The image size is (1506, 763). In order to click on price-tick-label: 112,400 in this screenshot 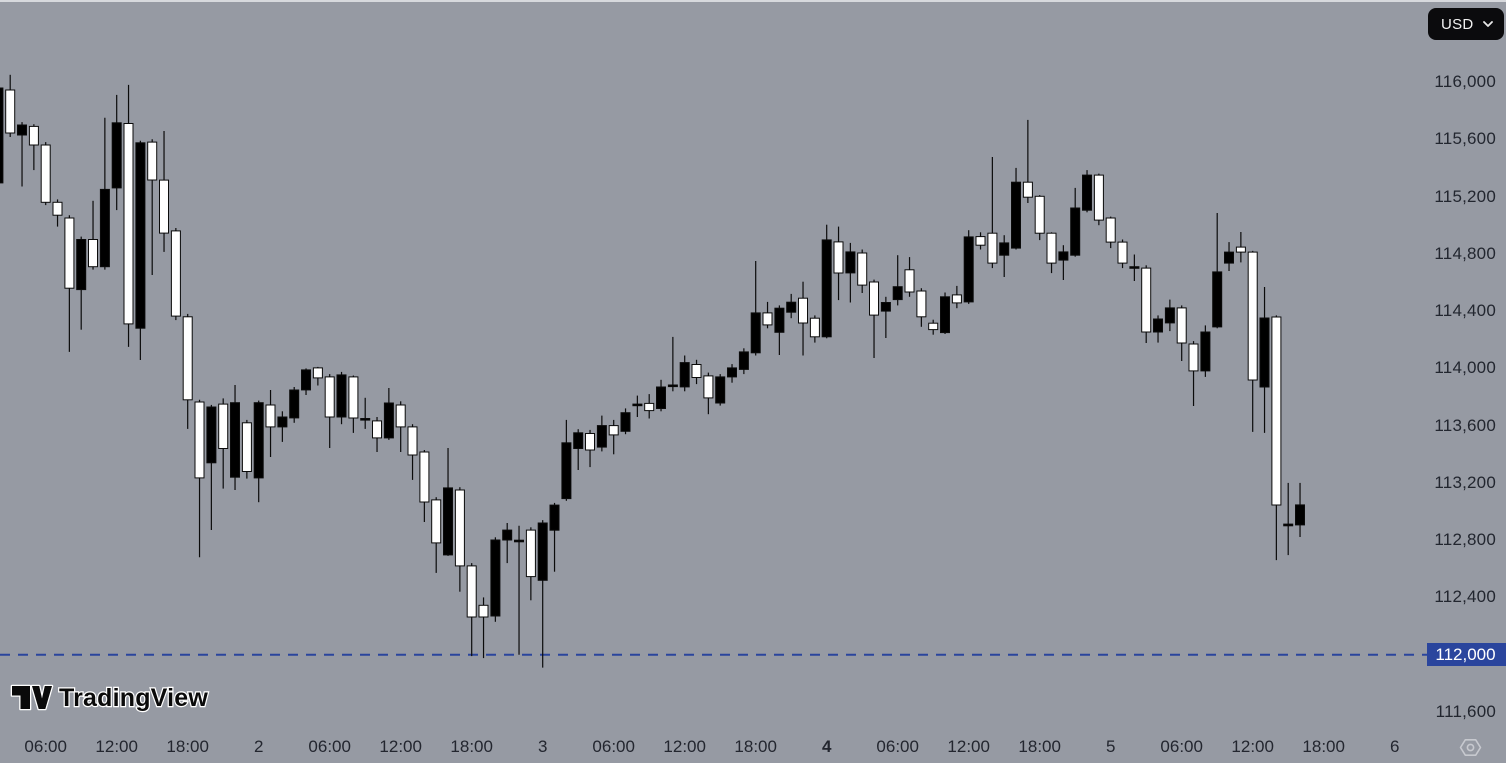, I will do `click(1465, 597)`.